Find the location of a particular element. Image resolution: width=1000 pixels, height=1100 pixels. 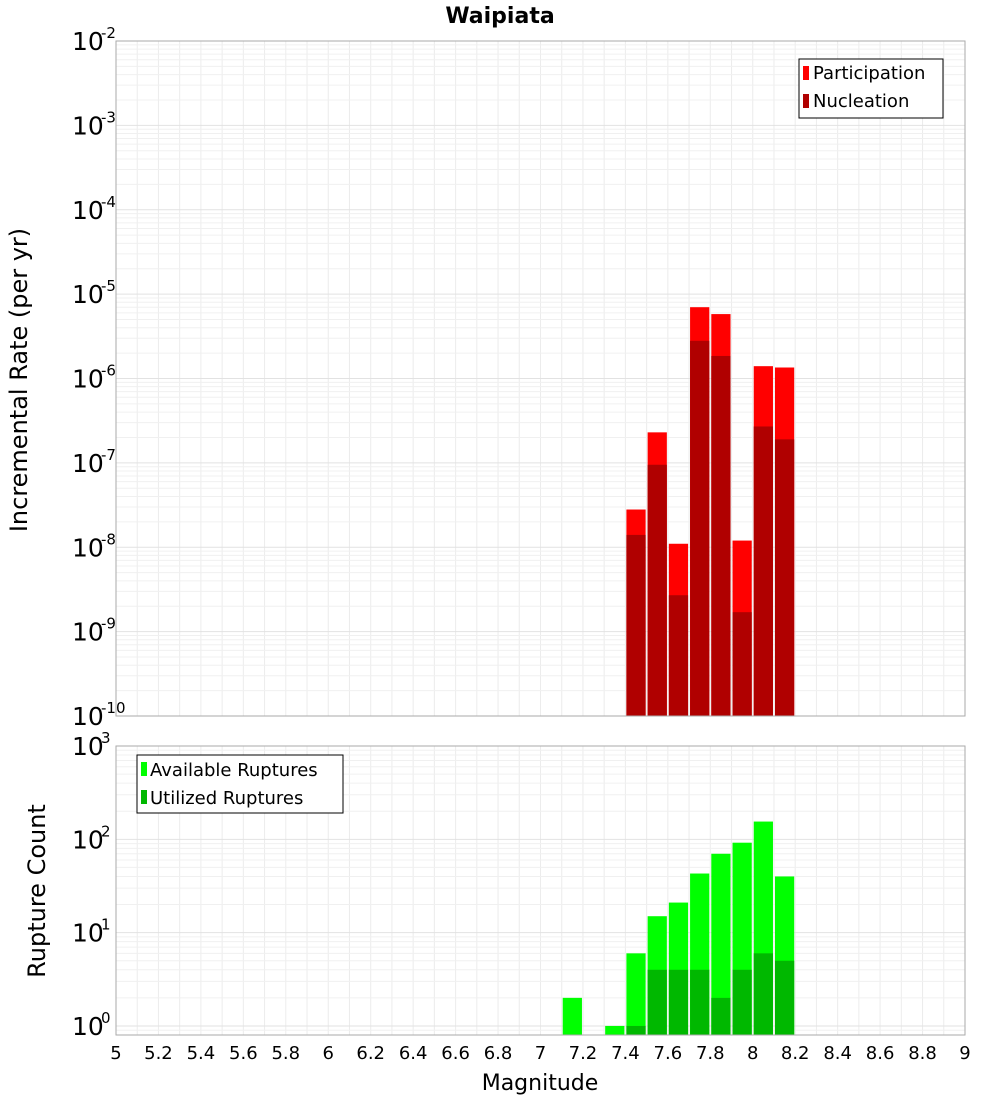

top-y-axis-label: Incremental Rate (per yr) is located at coordinates (19, 380).